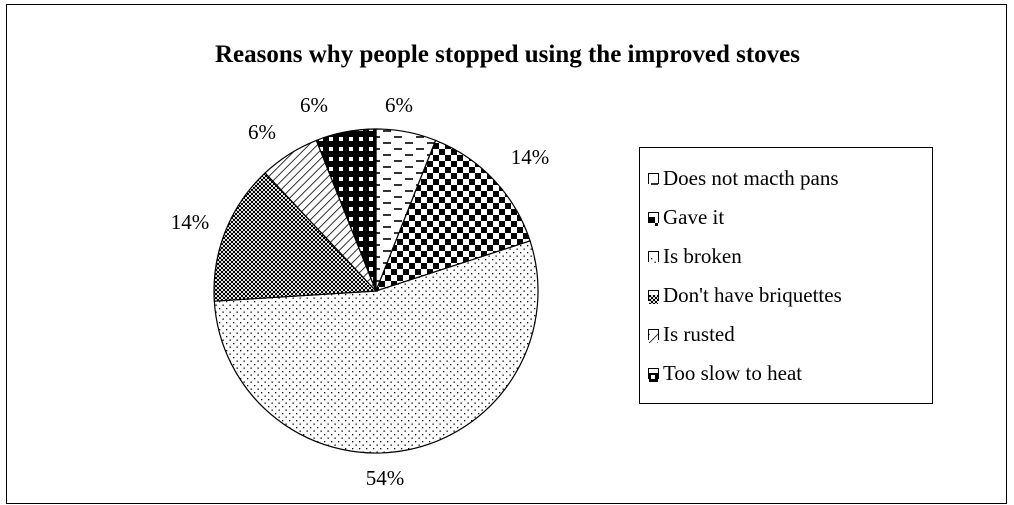 The height and width of the screenshot is (505, 1014). Describe the element at coordinates (699, 333) in the screenshot. I see `legend-label: Is rusted` at that location.